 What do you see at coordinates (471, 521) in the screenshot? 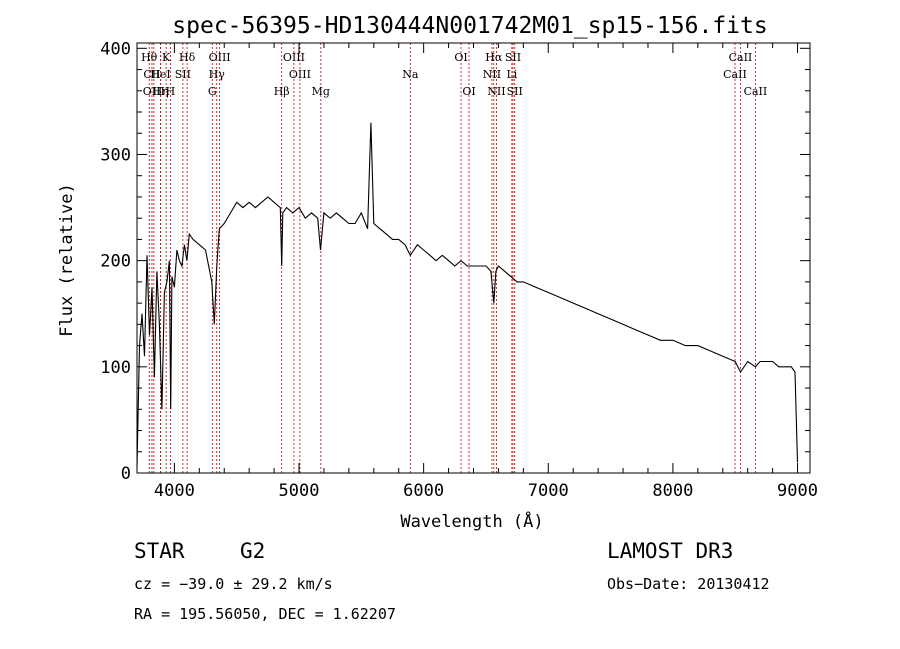
I see `x-axis-label: Wavelength (Å)` at bounding box center [471, 521].